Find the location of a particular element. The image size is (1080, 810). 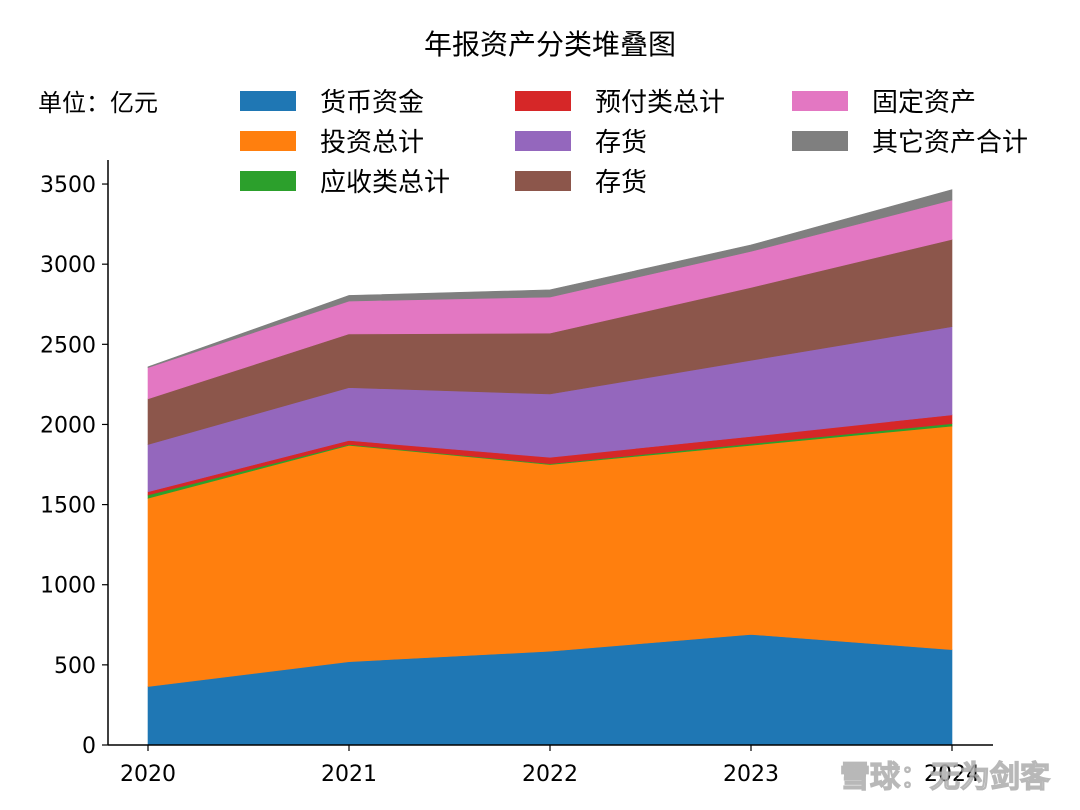

y-tick-label: 500 is located at coordinates (75, 666).